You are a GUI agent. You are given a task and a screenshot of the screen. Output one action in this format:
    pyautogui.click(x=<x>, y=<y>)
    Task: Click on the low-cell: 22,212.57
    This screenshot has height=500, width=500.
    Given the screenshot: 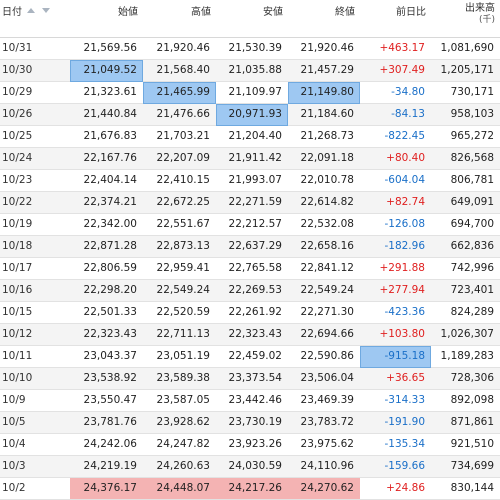 What is the action you would take?
    pyautogui.click(x=252, y=224)
    